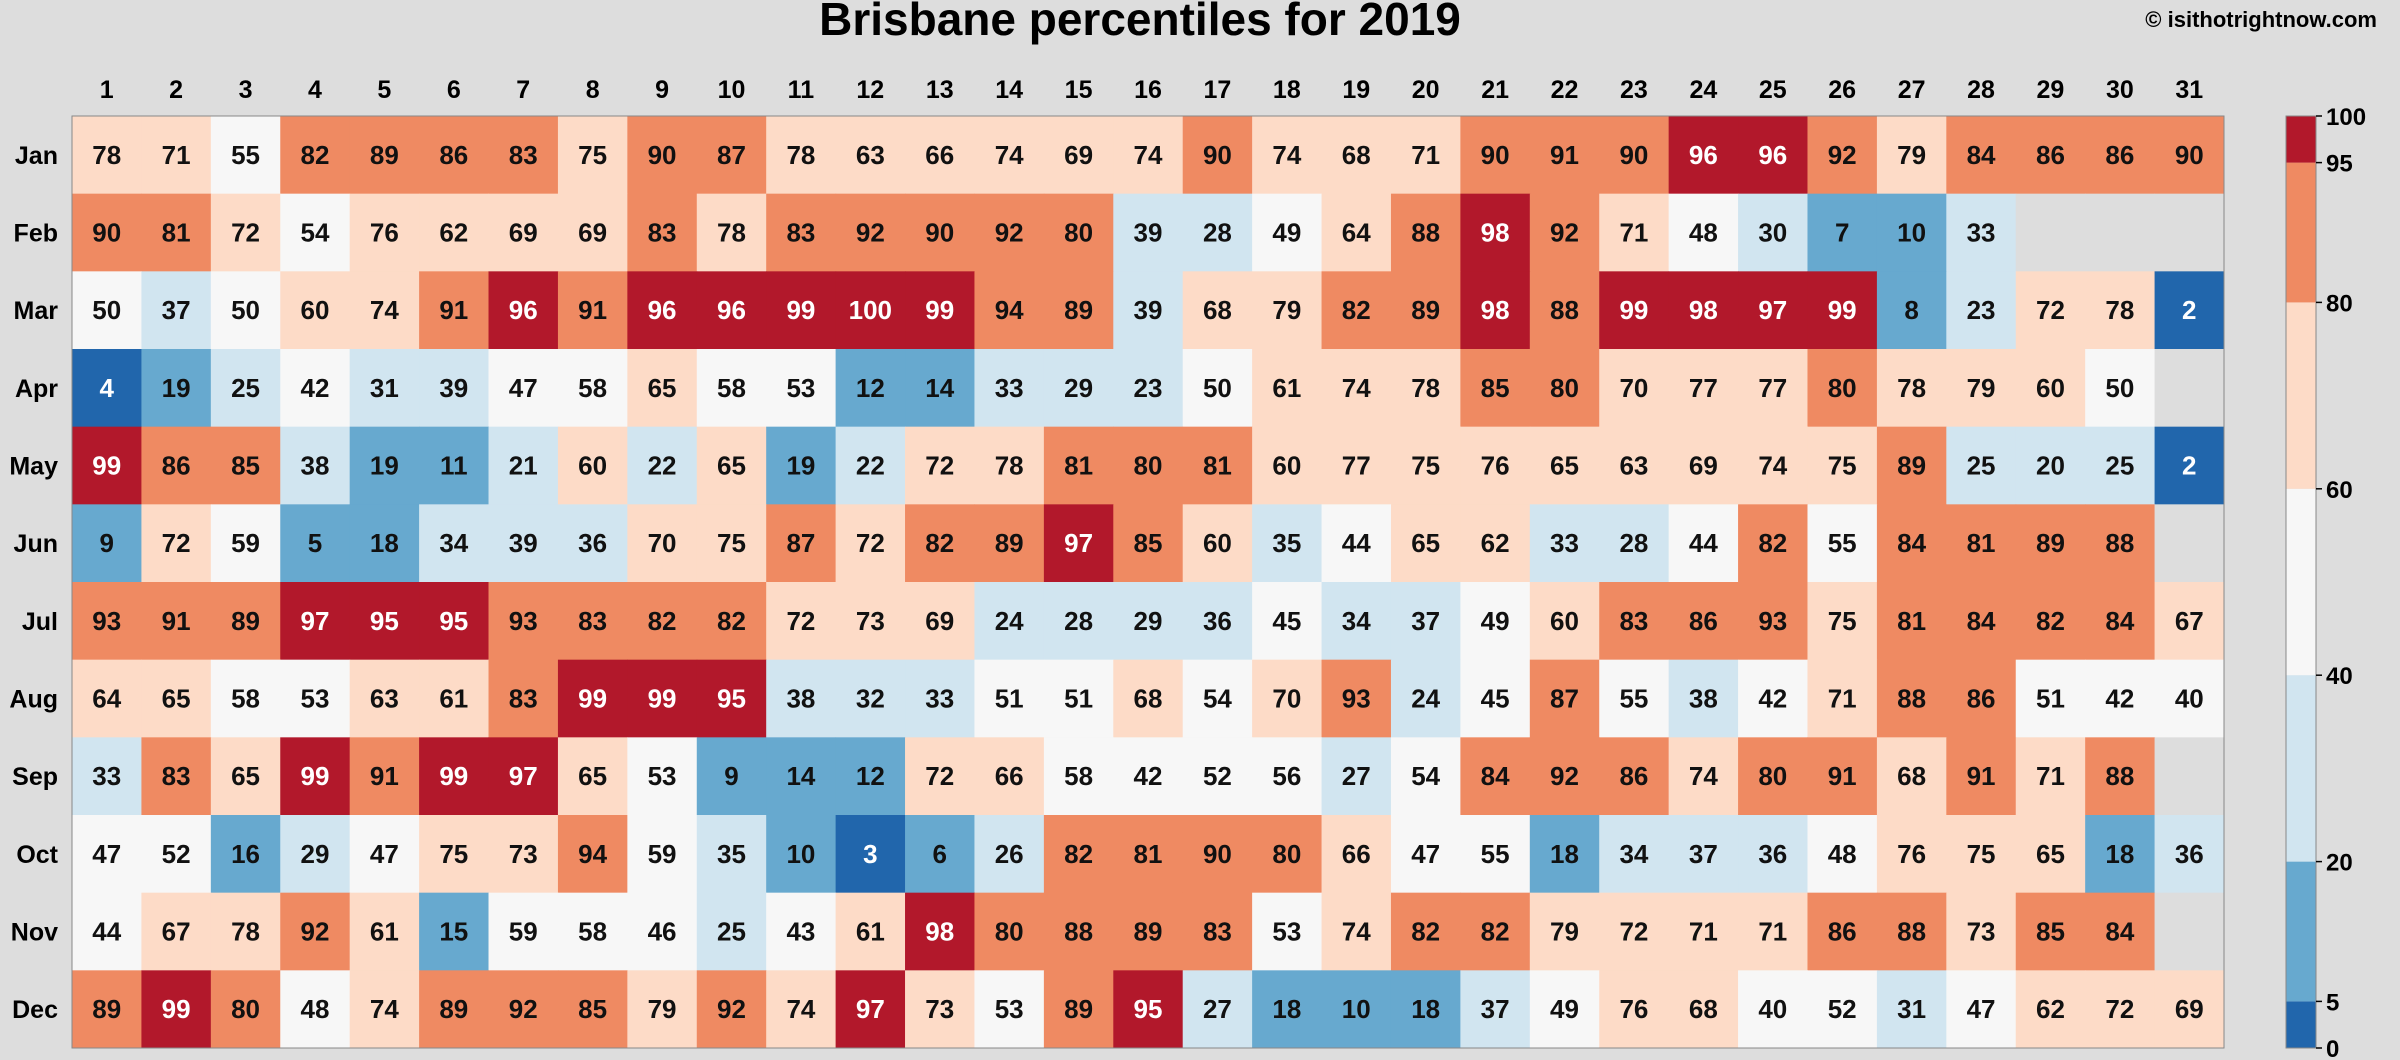  Describe the element at coordinates (1633, 233) in the screenshot. I see `cell-value-label: 71` at that location.